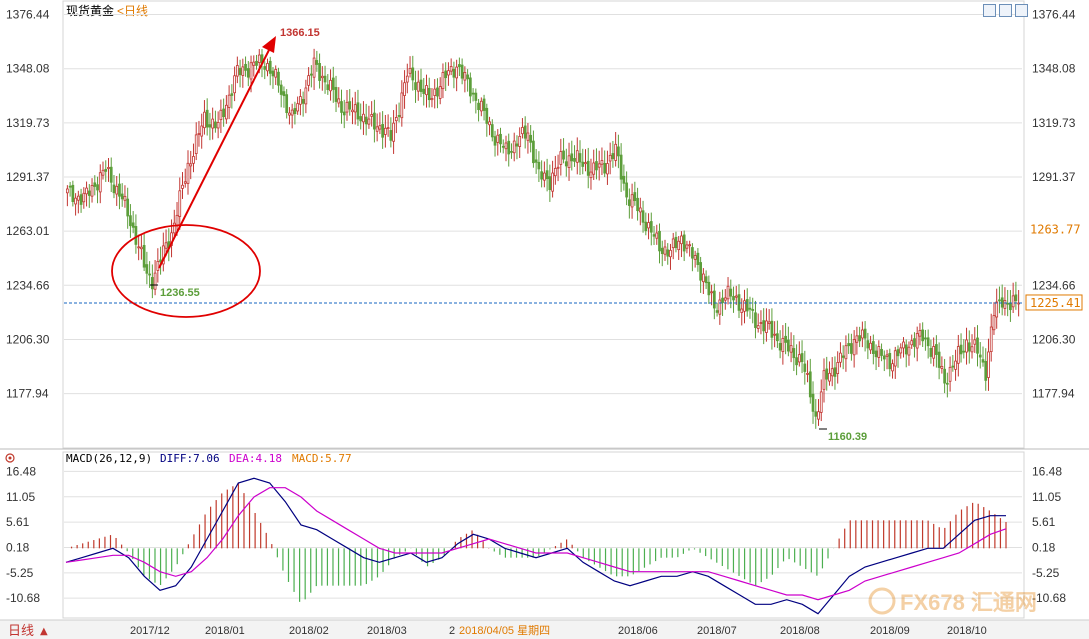  What do you see at coordinates (132, 11) in the screenshot?
I see `period-label: <日线` at bounding box center [132, 11].